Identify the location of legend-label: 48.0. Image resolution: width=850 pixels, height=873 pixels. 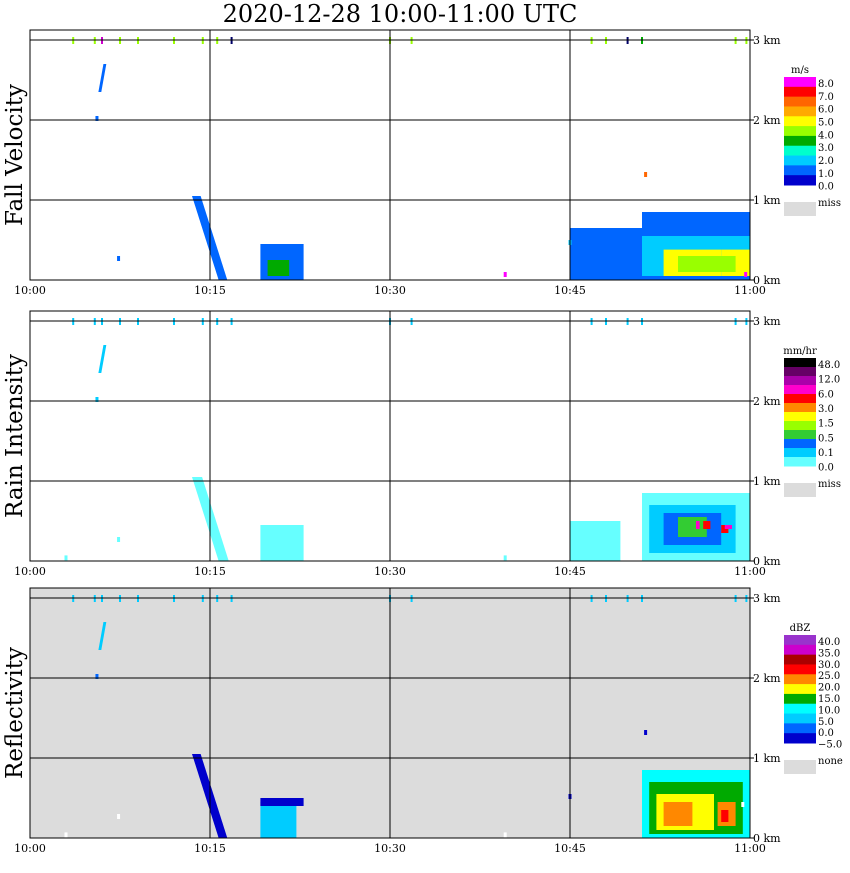
(829, 365).